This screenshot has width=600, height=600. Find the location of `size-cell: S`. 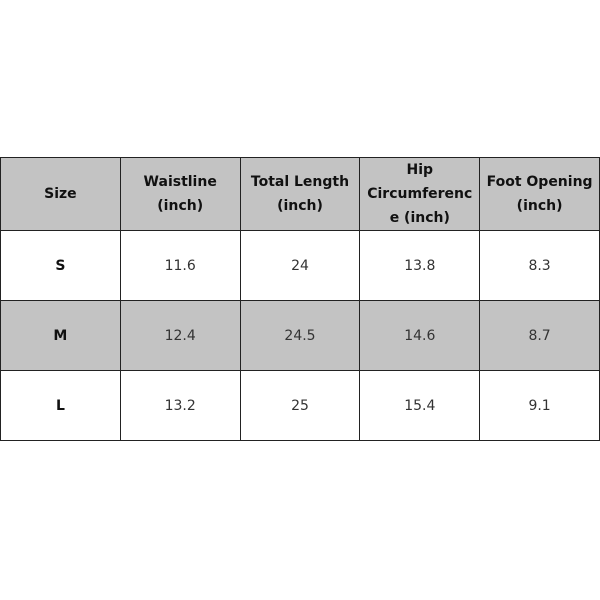

size-cell: S is located at coordinates (60, 265).